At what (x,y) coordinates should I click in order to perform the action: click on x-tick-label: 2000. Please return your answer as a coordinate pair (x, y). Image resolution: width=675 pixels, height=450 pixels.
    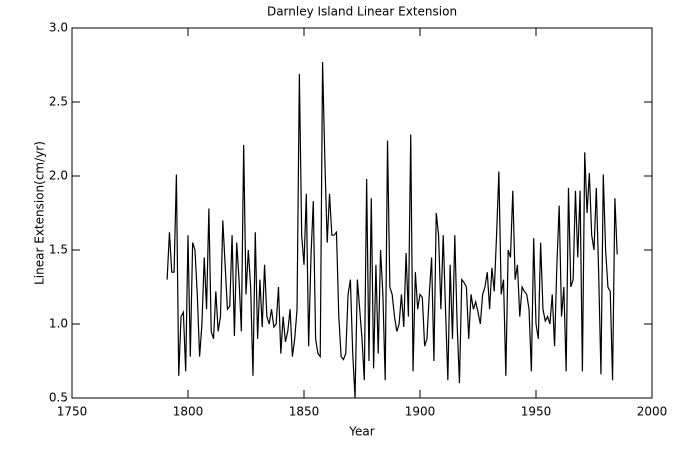
    Looking at the image, I should click on (652, 412).